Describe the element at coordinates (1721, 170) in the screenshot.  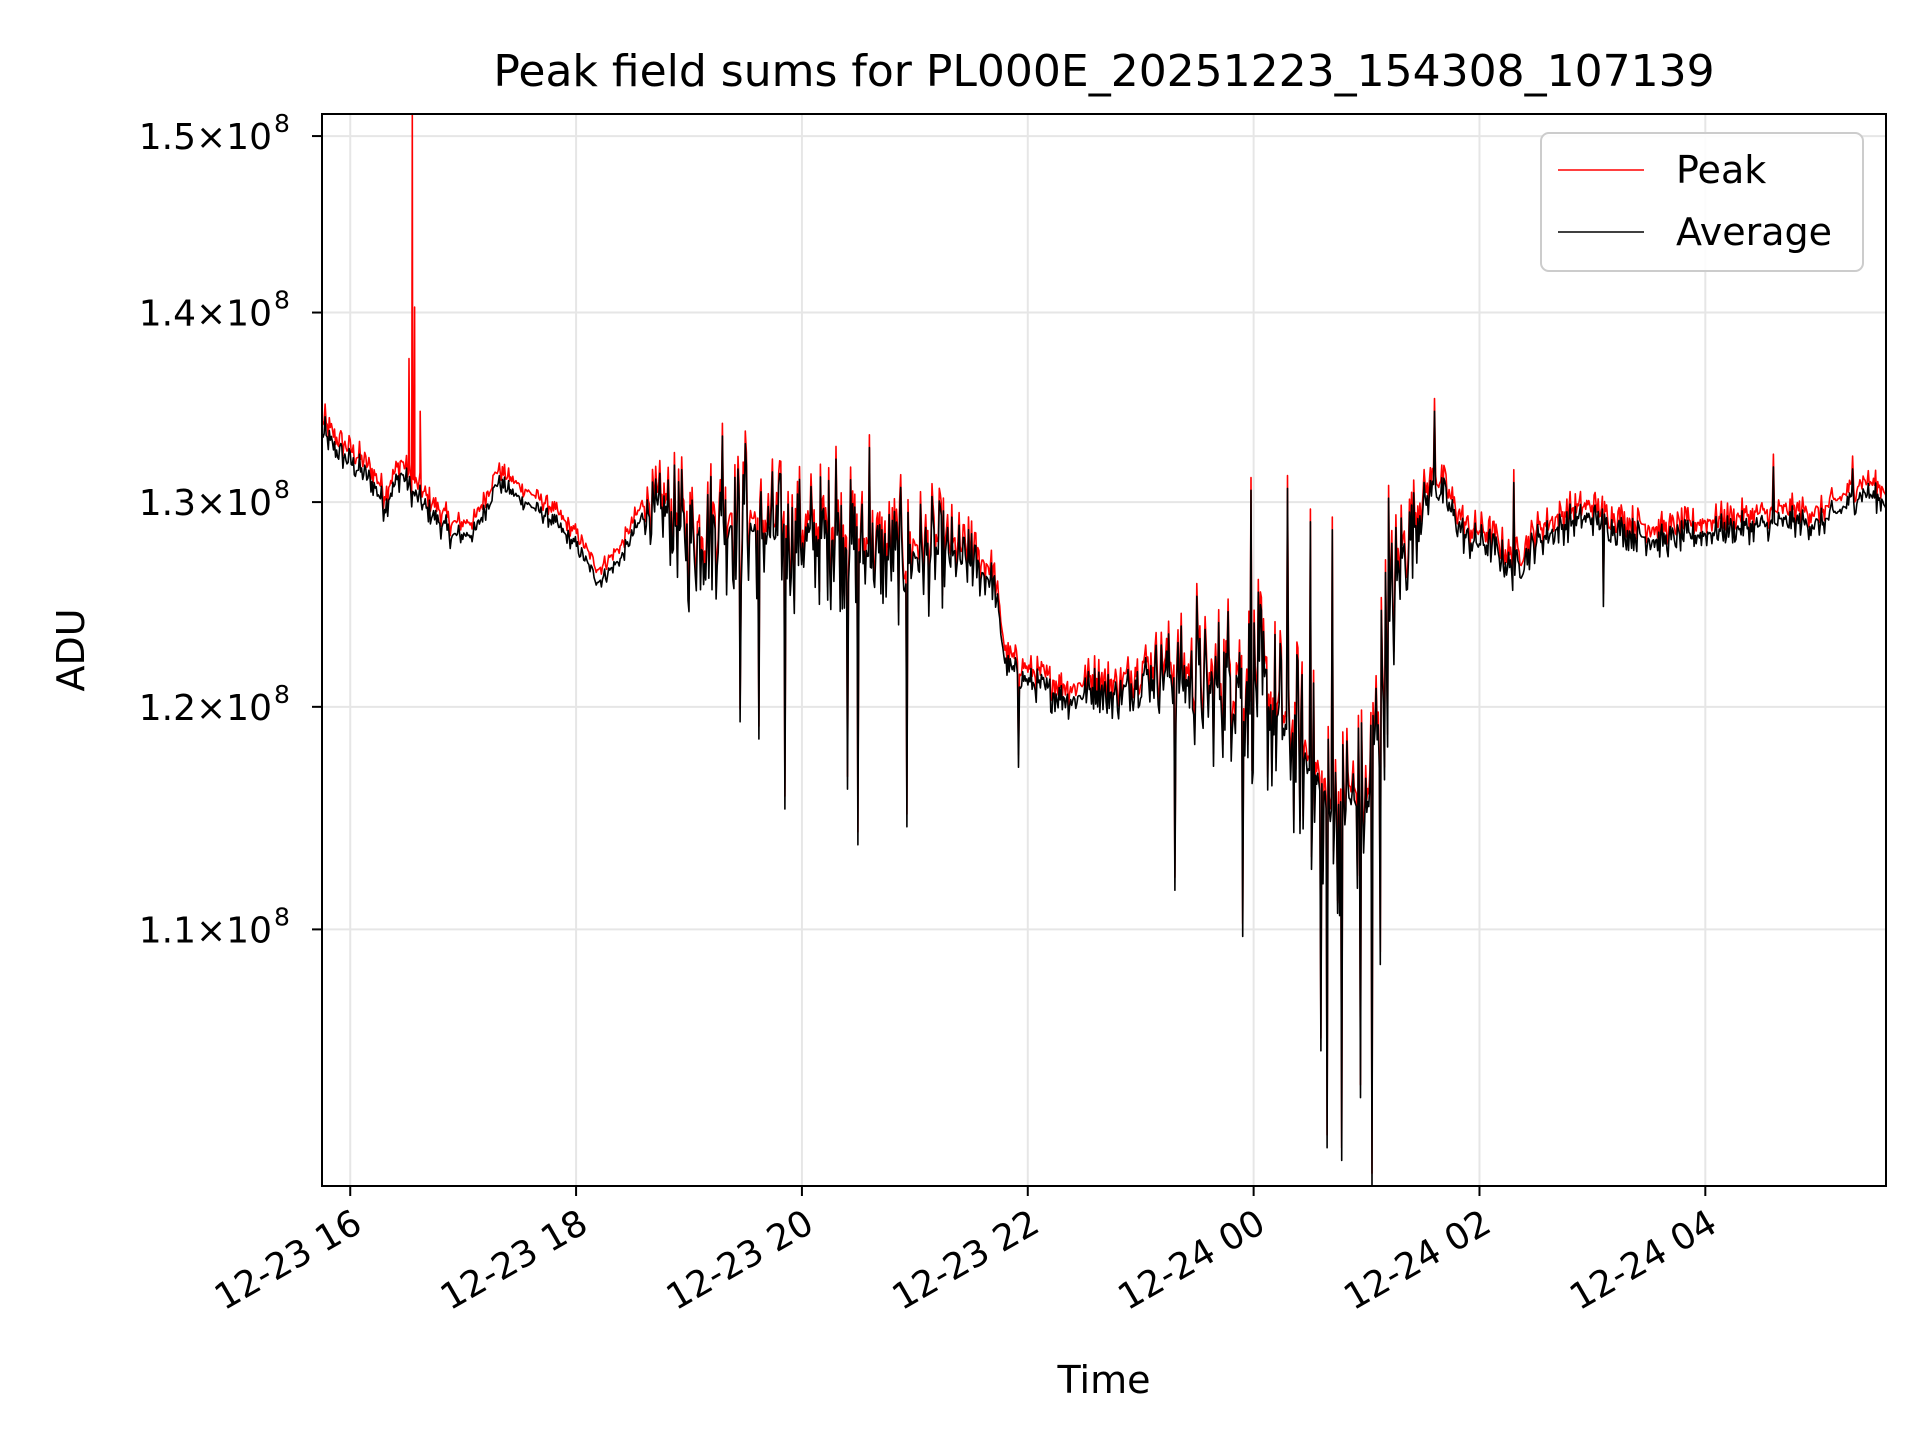
I see `legend-peak-label: Peak` at that location.